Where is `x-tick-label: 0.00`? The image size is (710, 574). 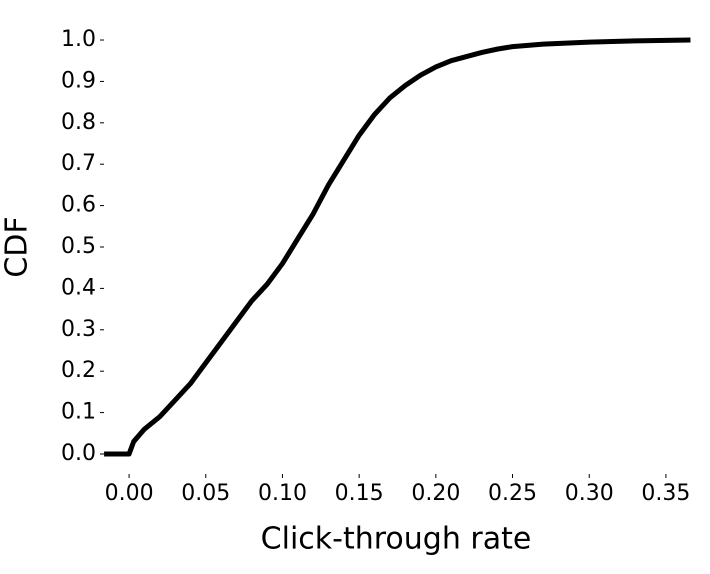
x-tick-label: 0.00 is located at coordinates (129, 493).